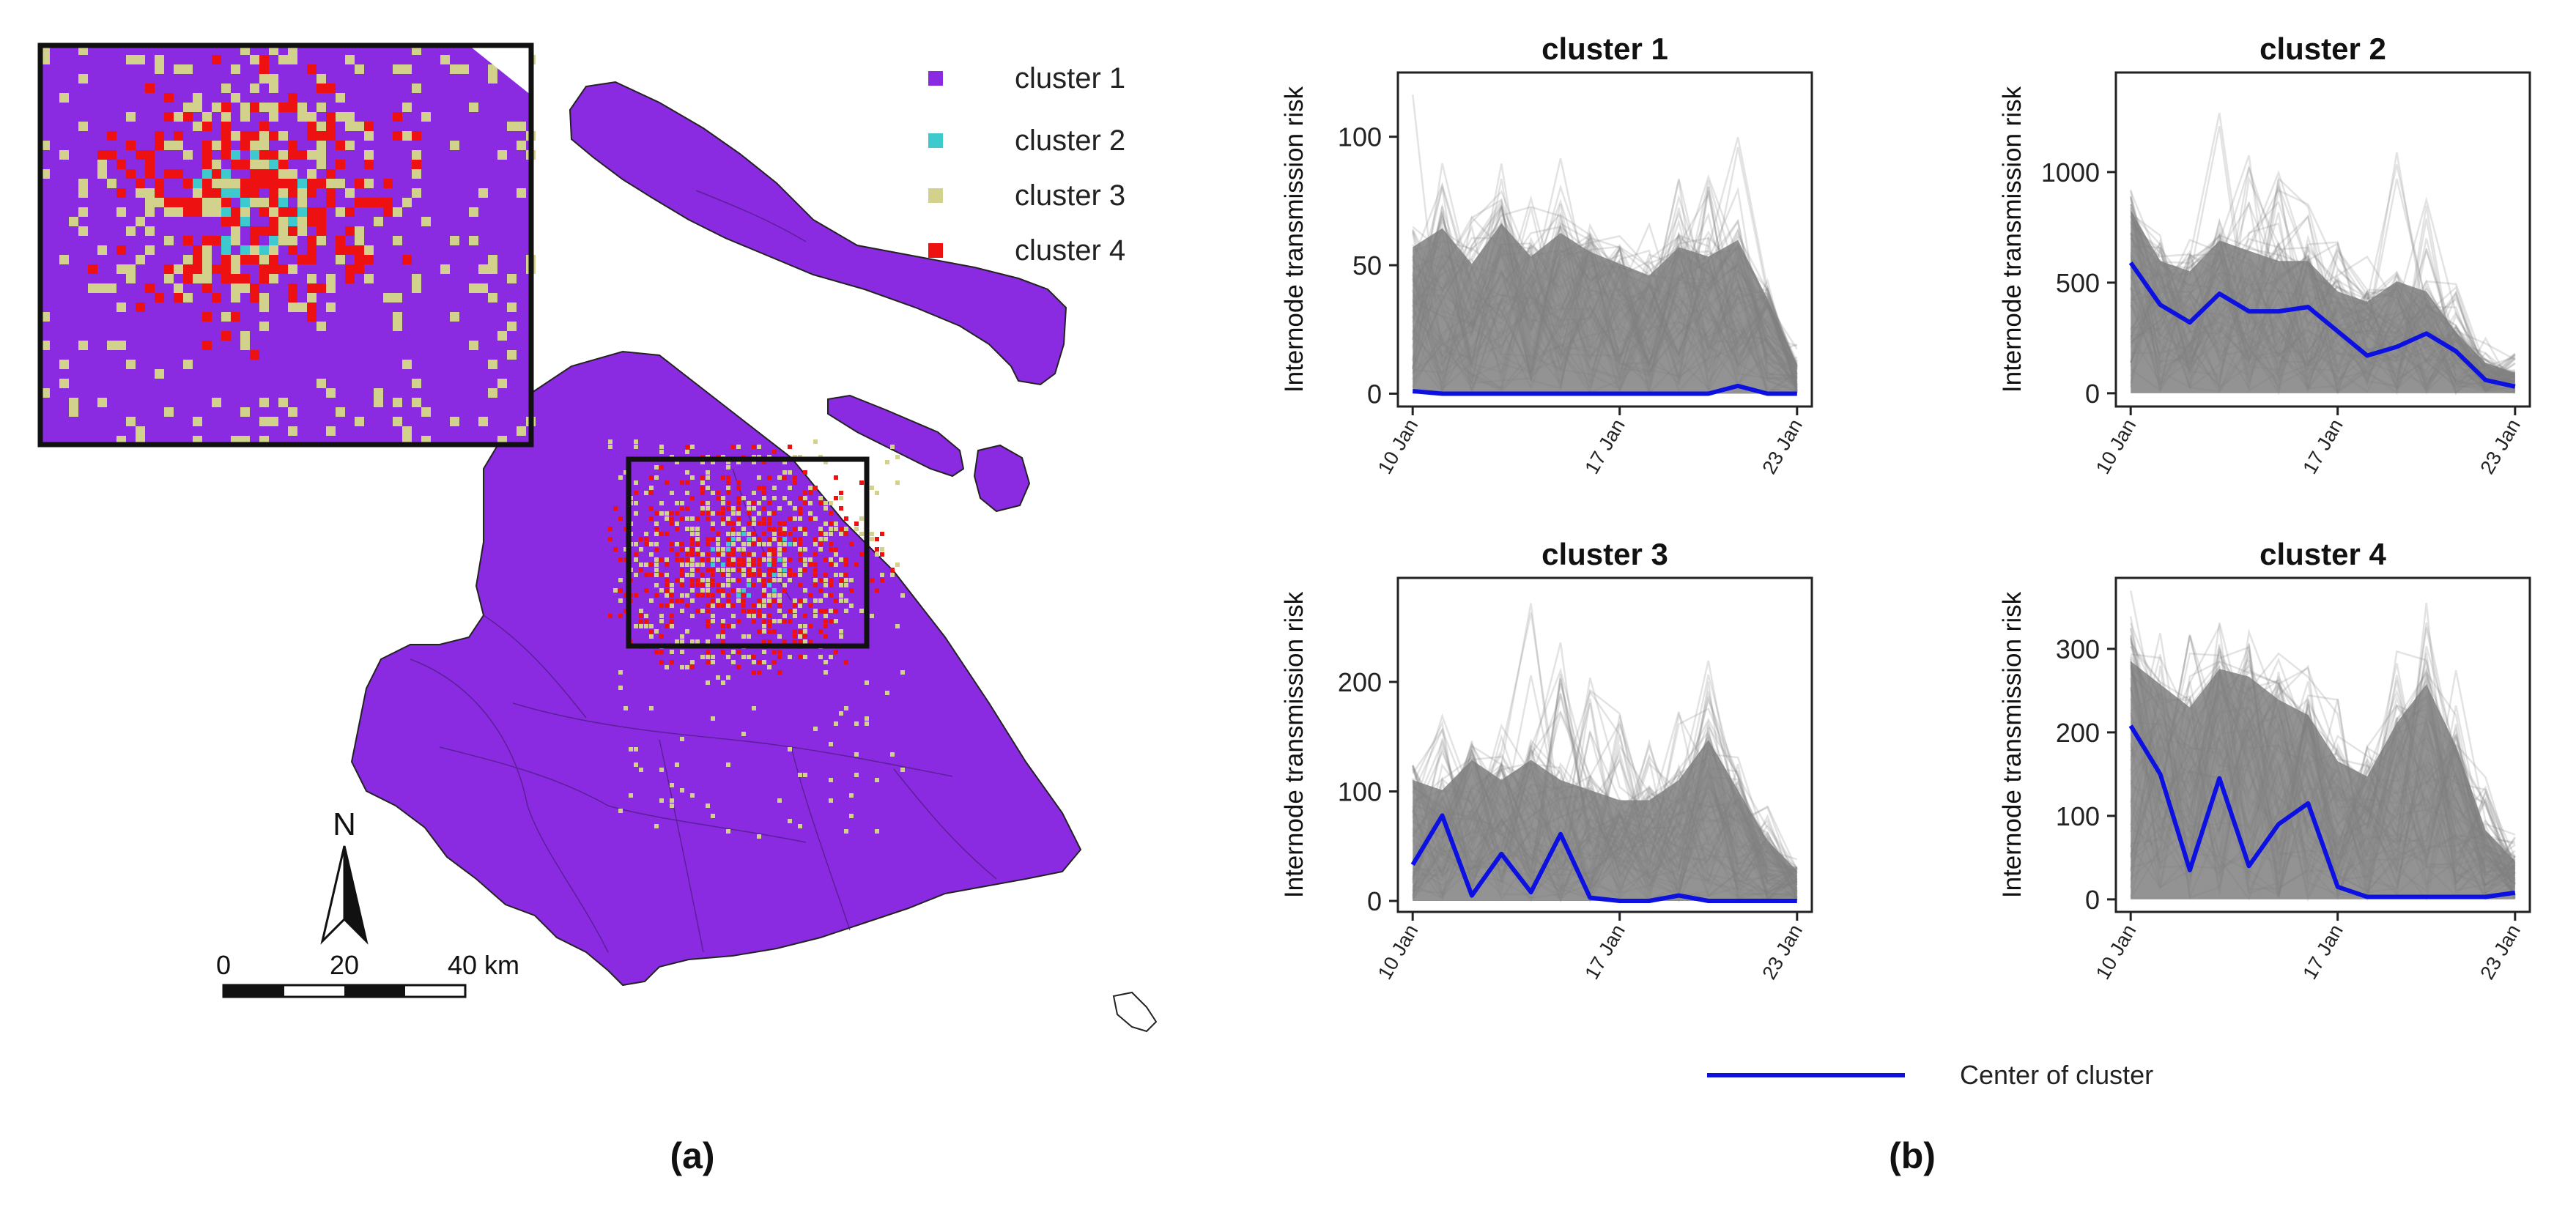 Image resolution: width=2576 pixels, height=1210 pixels. Describe the element at coordinates (344, 875) in the screenshot. I see `north-arrow-icon: N` at that location.